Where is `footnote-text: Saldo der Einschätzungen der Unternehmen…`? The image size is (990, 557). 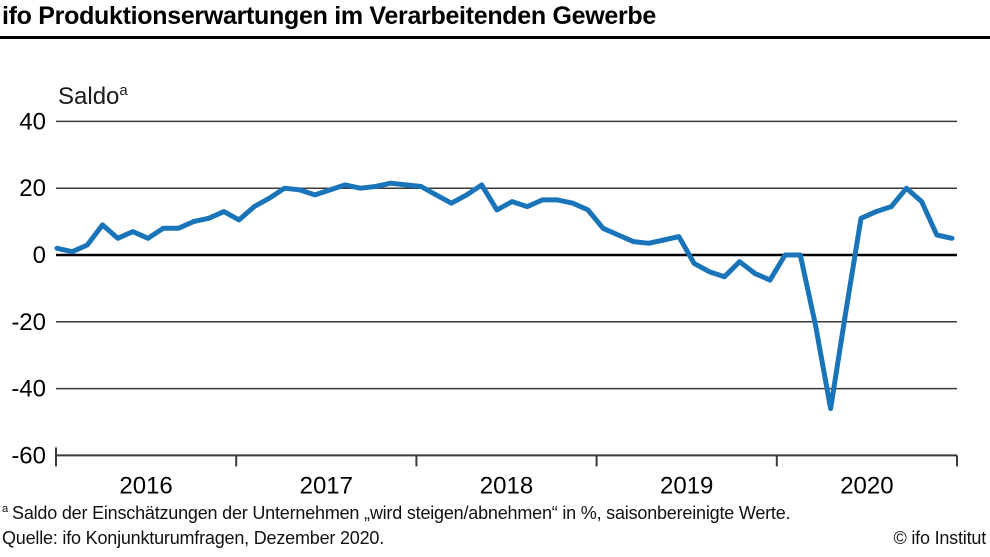
footnote-text: Saldo der Einschätzungen der Unternehmen… is located at coordinates (401, 513).